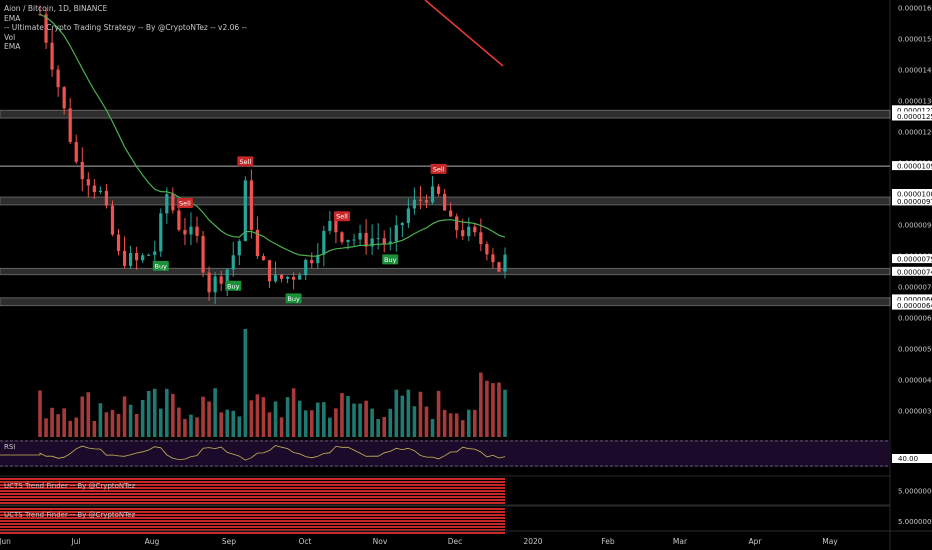 Image resolution: width=932 pixels, height=550 pixels. I want to click on signal-label: Sell, so click(342, 217).